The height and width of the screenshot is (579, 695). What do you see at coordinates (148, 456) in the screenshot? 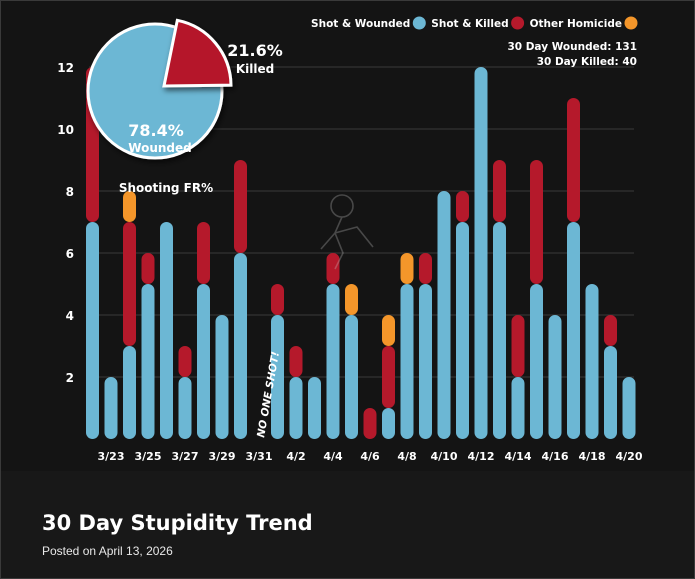
I see `x-tick-label: 3/25` at bounding box center [148, 456].